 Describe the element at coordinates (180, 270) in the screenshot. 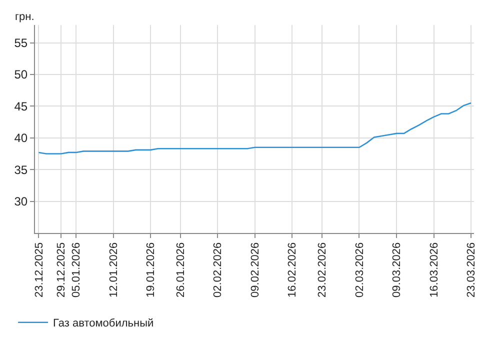

I see `x-tick-label: 26.01.2026` at that location.